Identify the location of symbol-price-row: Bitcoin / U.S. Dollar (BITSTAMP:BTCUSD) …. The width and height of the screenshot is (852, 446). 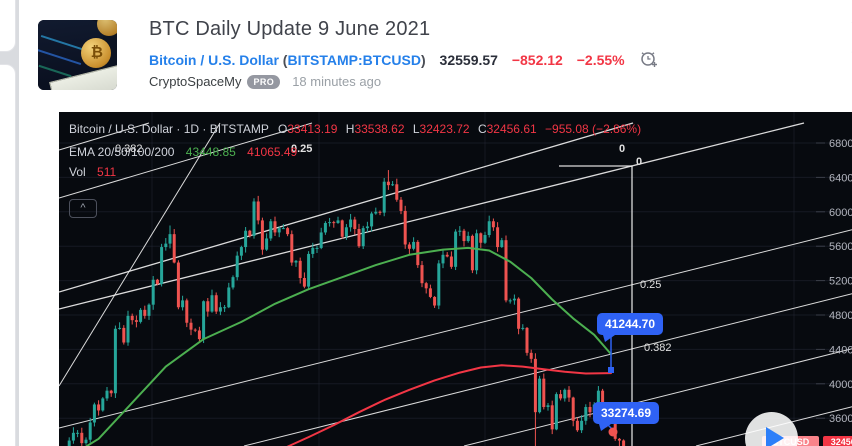
(404, 60).